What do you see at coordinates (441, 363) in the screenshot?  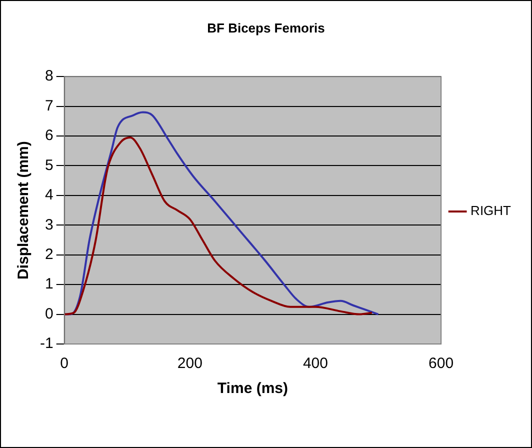 I see `x-tick-label: 600` at bounding box center [441, 363].